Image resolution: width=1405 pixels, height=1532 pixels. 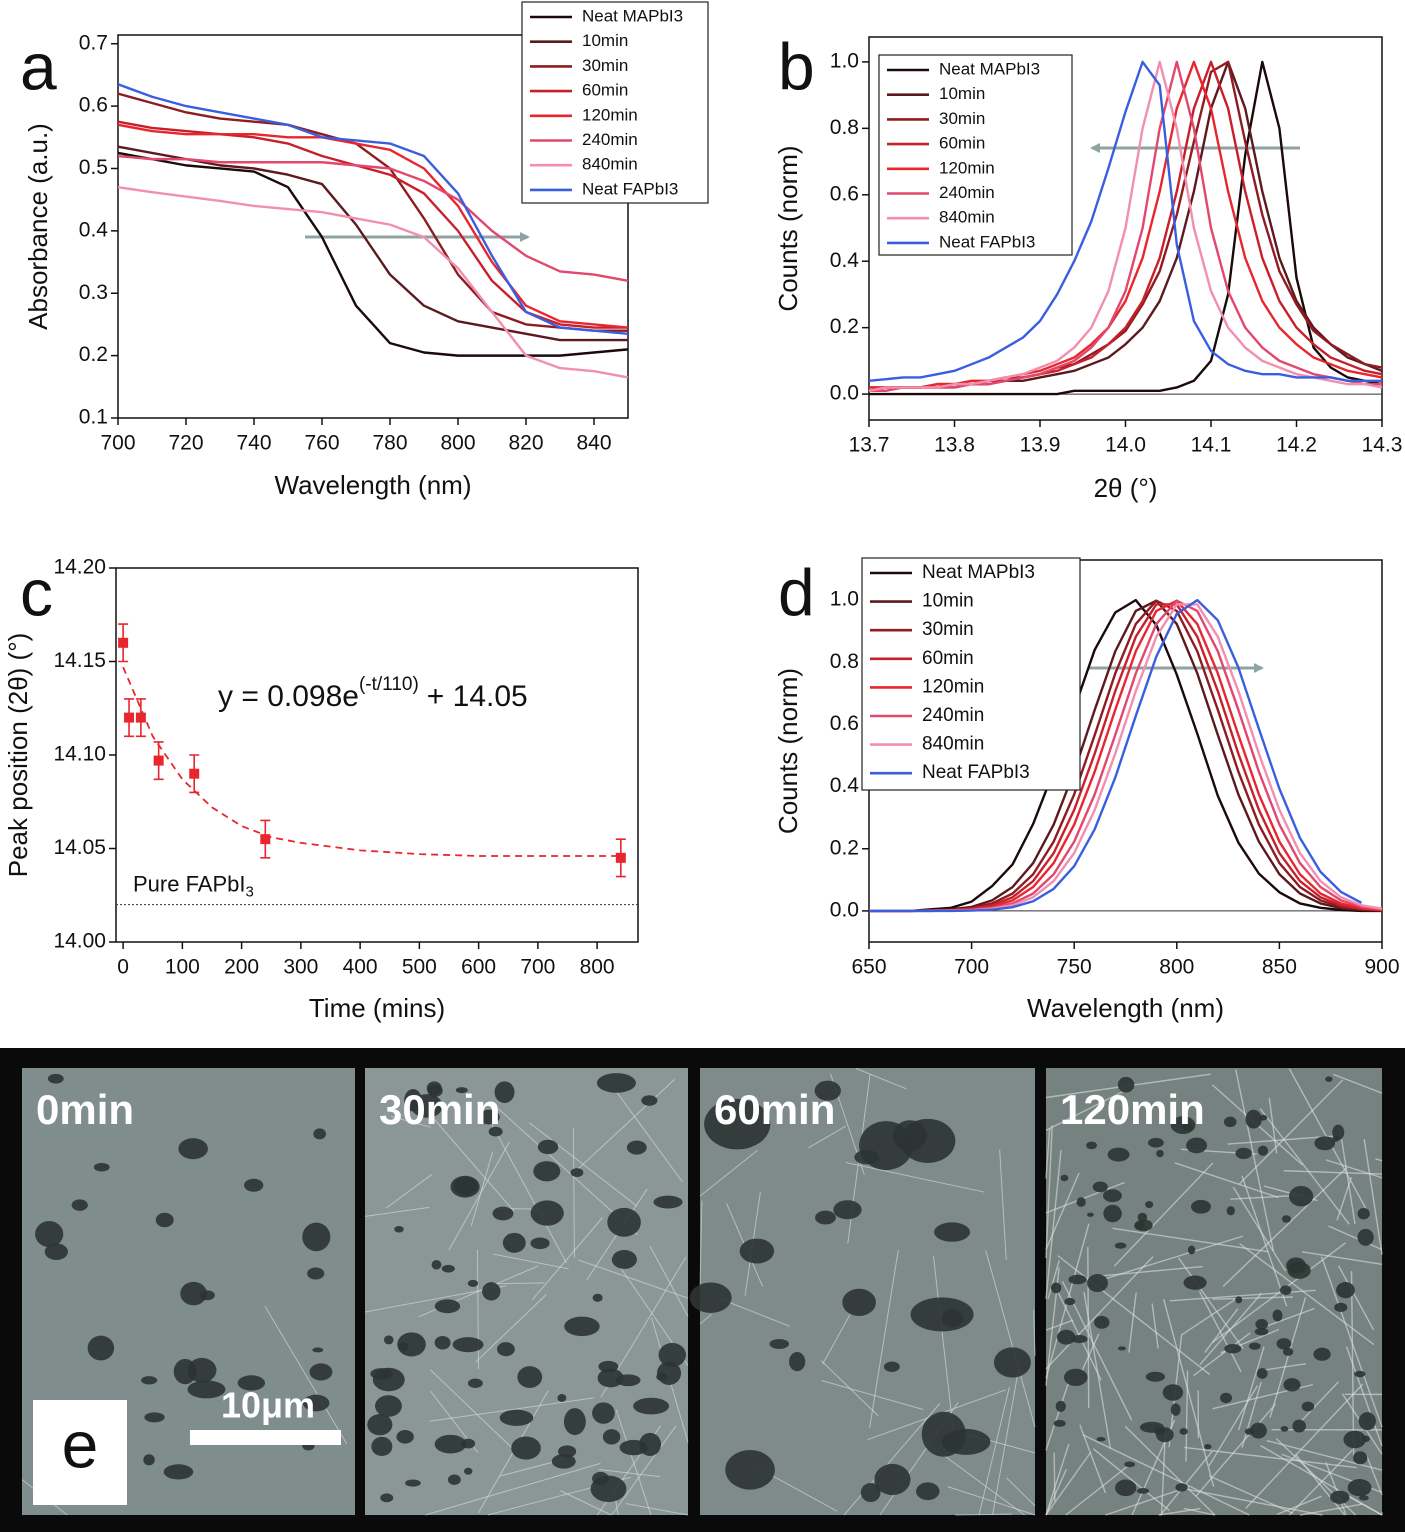 What do you see at coordinates (457, 443) in the screenshot?
I see `x-tick-label: 800` at bounding box center [457, 443].